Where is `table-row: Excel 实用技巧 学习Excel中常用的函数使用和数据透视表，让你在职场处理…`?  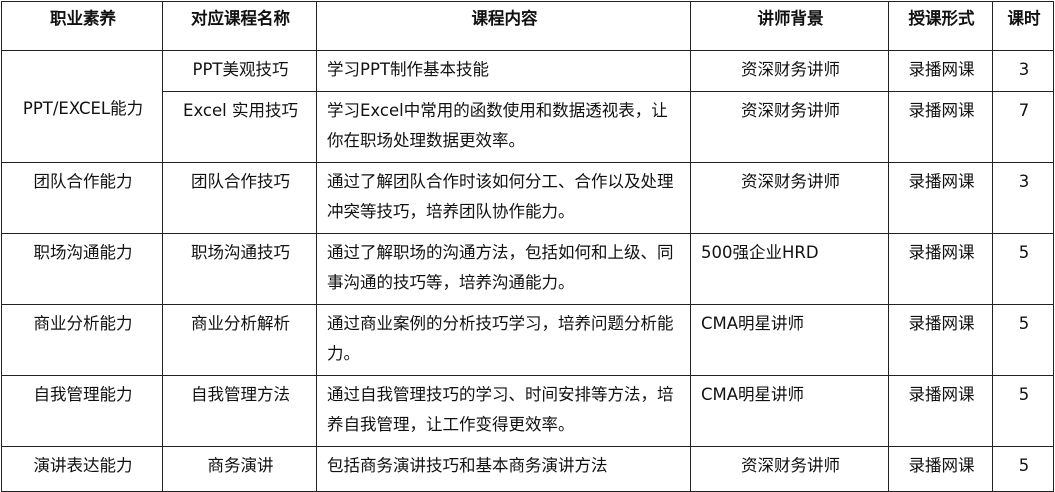 table-row: Excel 实用技巧 学习Excel中常用的函数使用和数据透视表，让你在职场处理… is located at coordinates (528, 127).